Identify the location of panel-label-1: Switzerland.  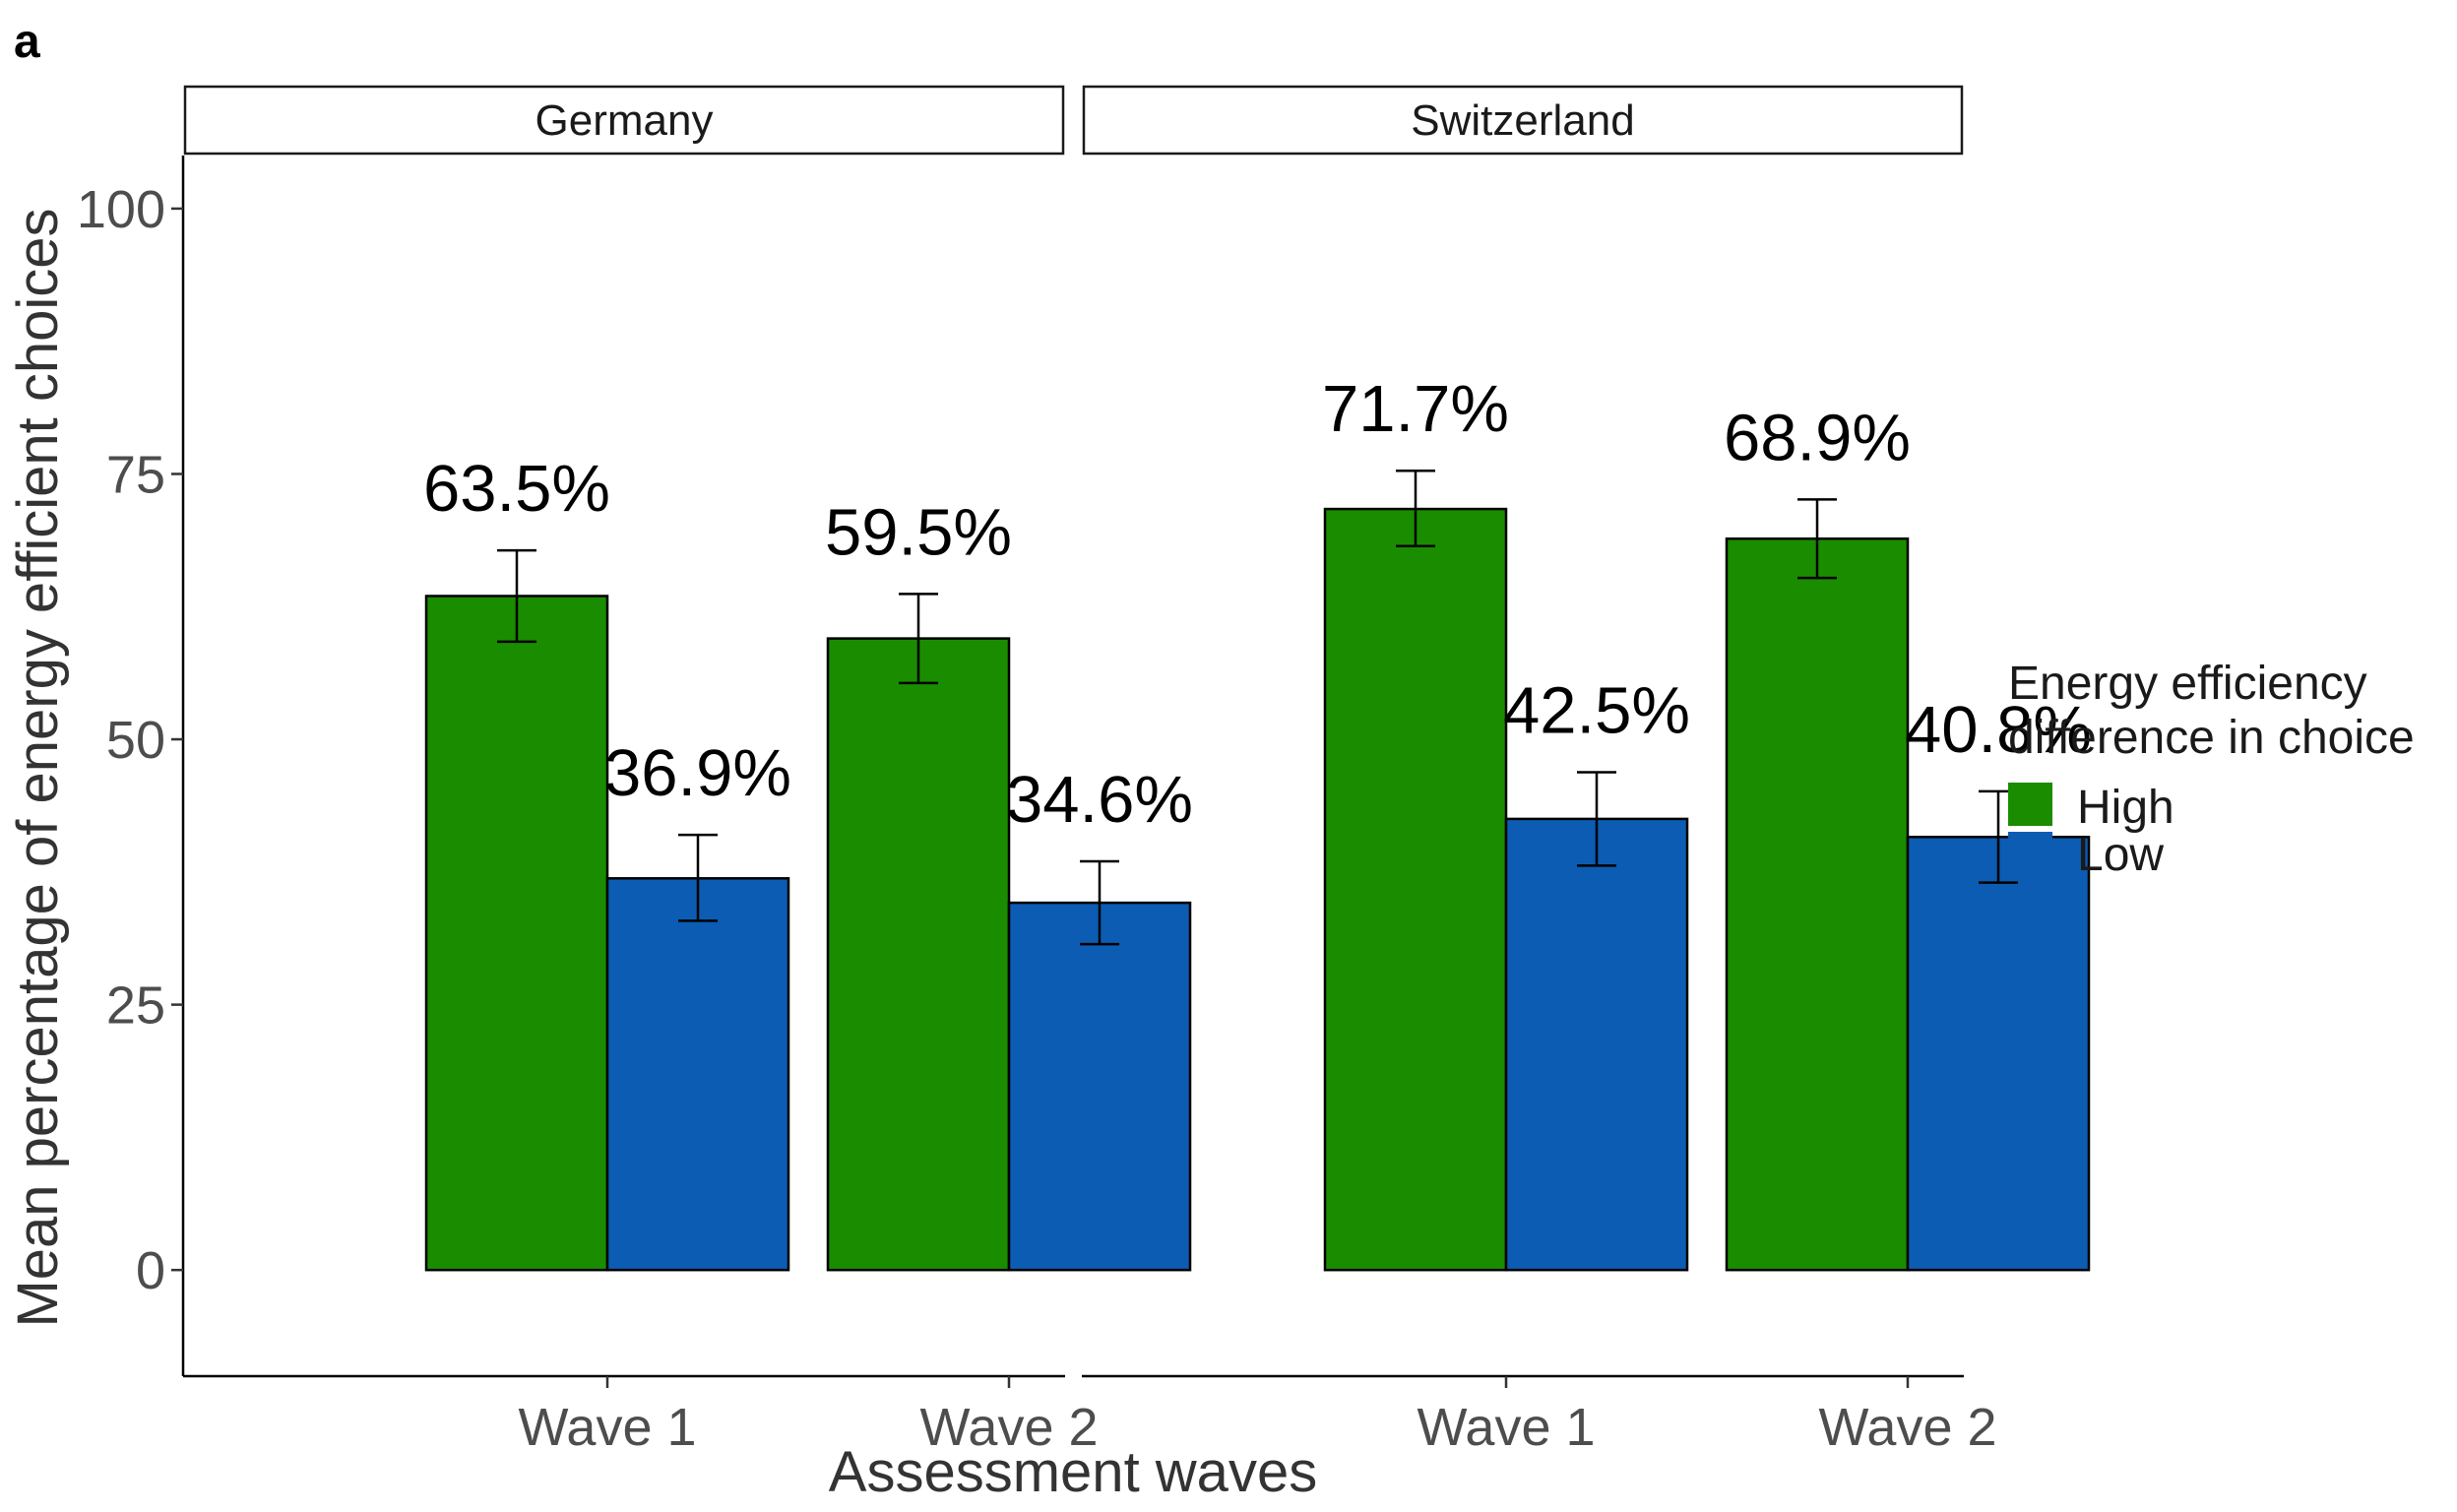
(1522, 120).